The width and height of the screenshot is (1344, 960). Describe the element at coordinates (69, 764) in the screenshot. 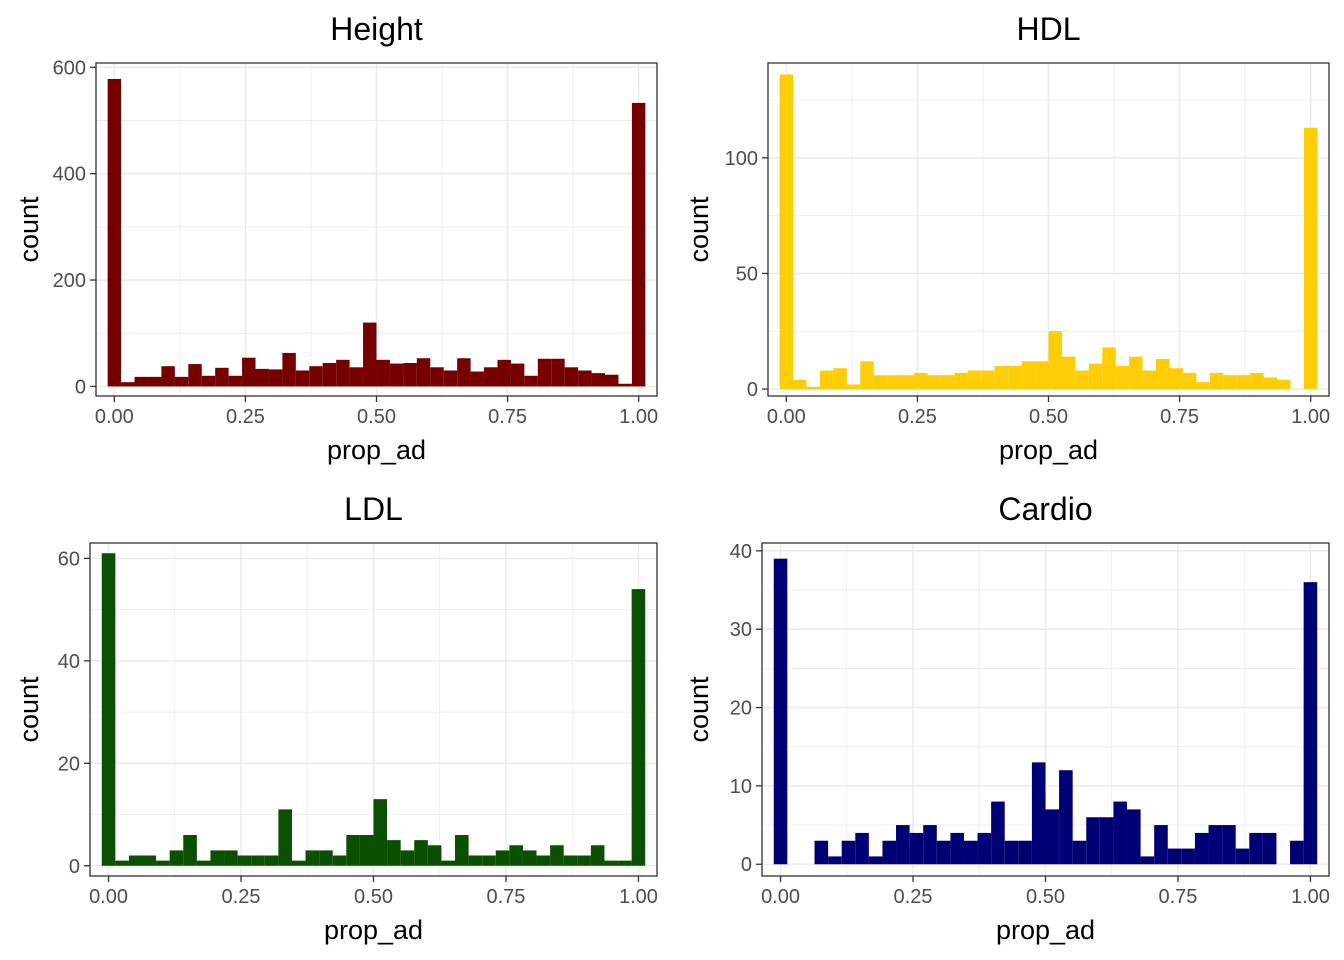

I see `y-tick-label: 20` at that location.